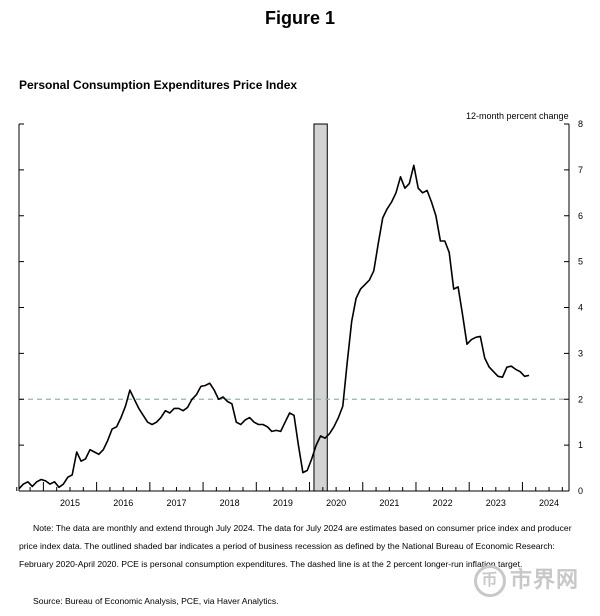  Describe the element at coordinates (545, 579) in the screenshot. I see `watermark-text: 市界网` at that location.